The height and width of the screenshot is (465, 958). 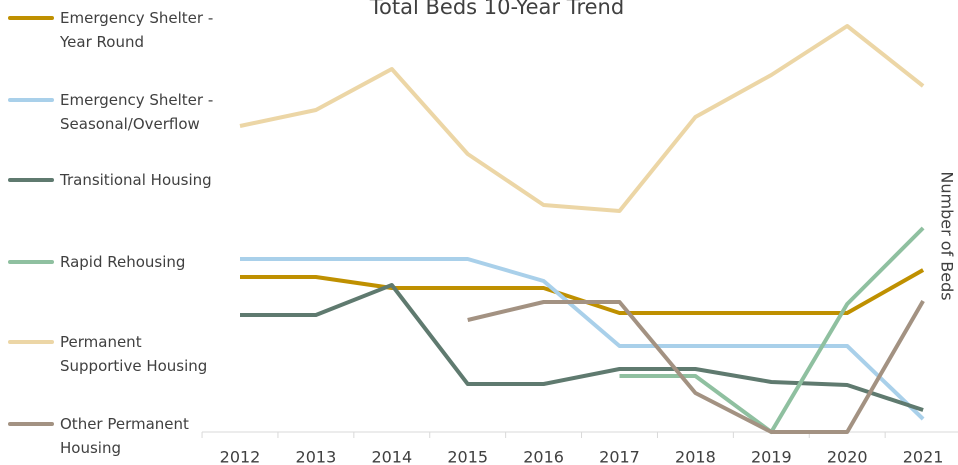 What do you see at coordinates (123, 262) in the screenshot?
I see `legend-label: Rapid Rehousing` at bounding box center [123, 262].